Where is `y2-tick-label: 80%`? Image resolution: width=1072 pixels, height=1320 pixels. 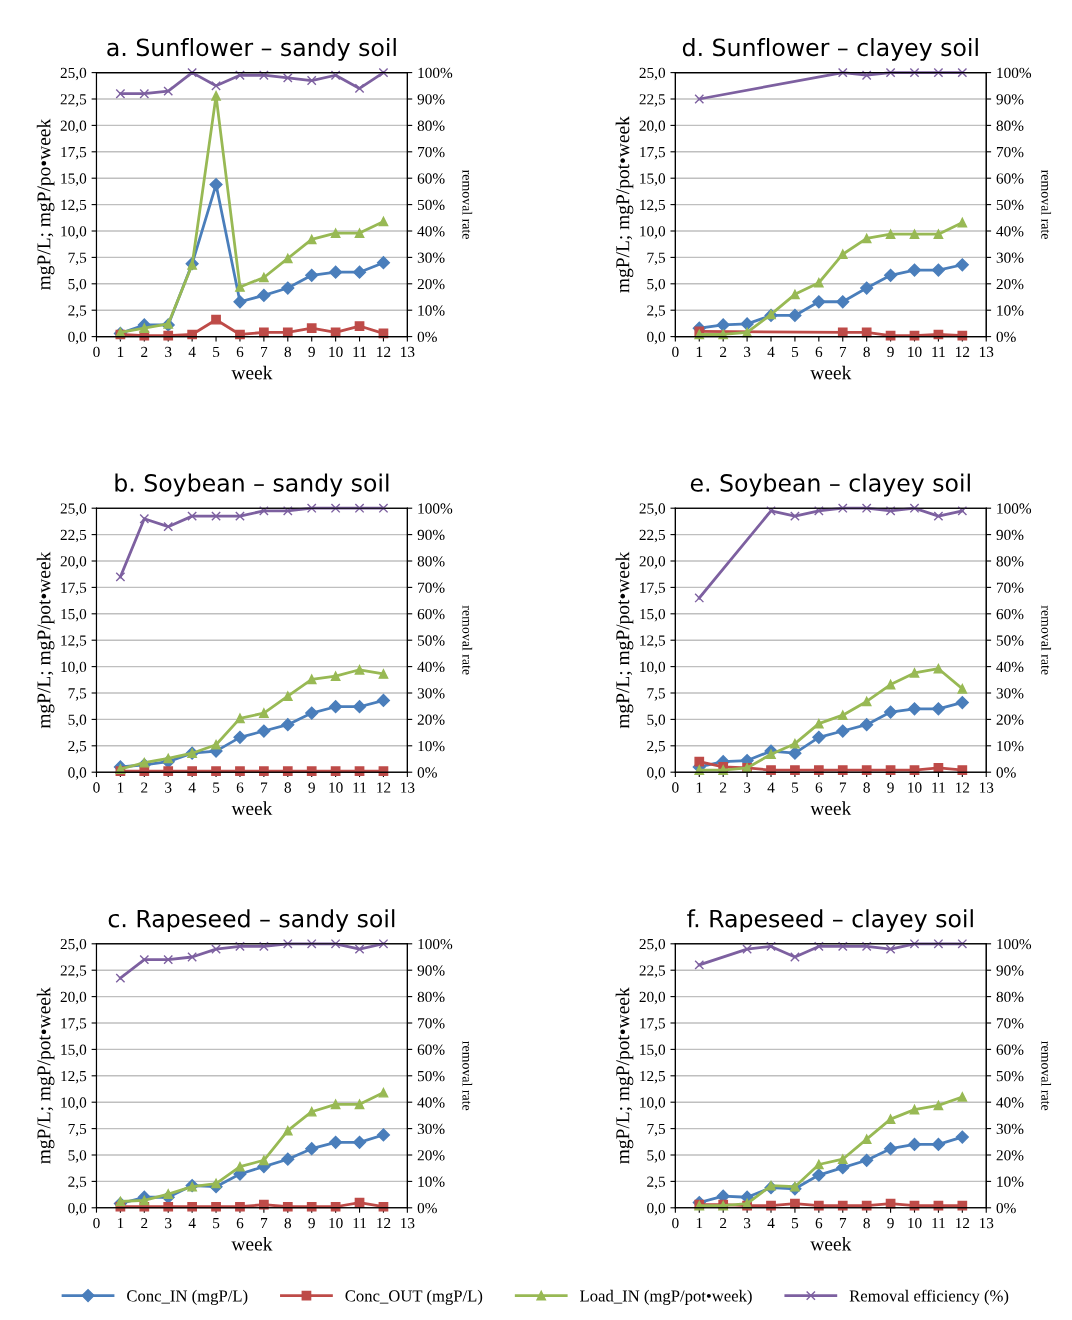
y2-tick-label: 80% is located at coordinates (1010, 561).